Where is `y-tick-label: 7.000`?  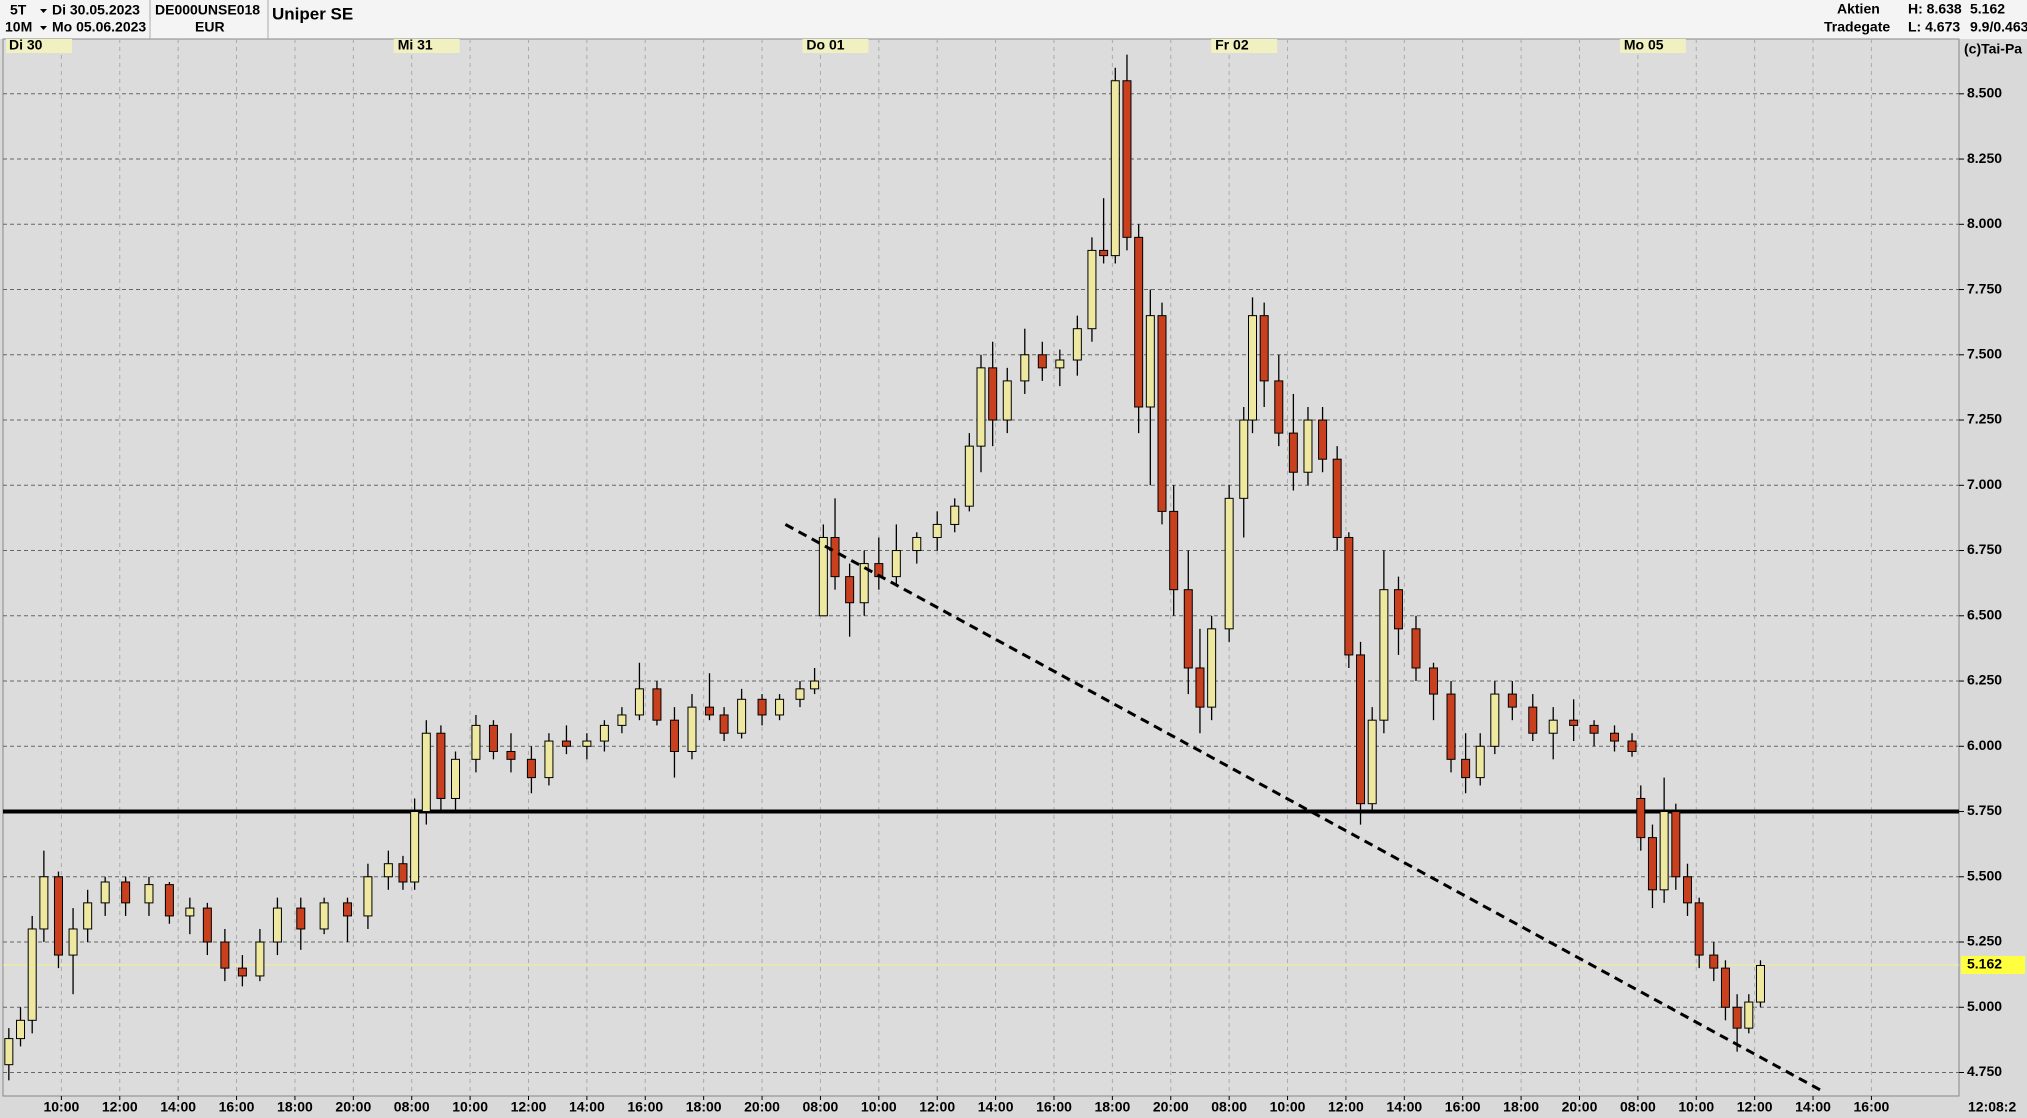
y-tick-label: 7.000 is located at coordinates (1984, 484).